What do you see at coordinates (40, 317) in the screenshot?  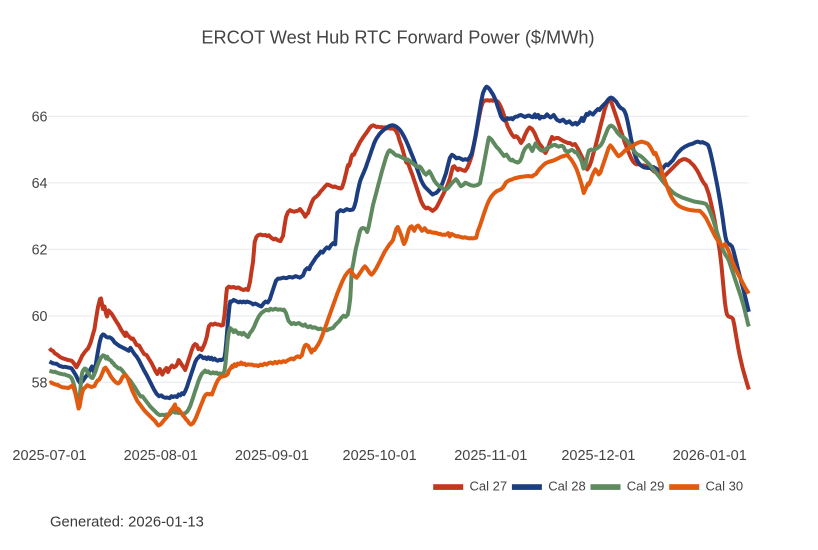 I see `svg-text: 60` at bounding box center [40, 317].